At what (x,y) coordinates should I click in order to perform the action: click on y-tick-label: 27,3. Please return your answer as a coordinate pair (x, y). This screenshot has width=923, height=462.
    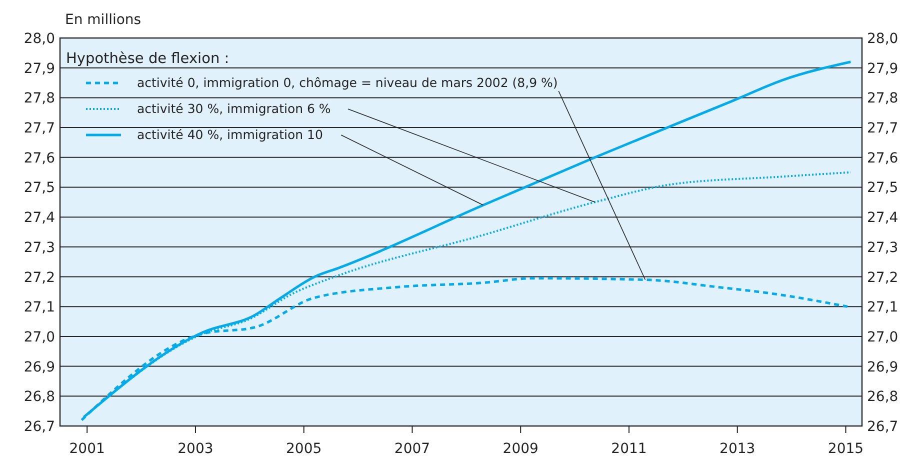
    Looking at the image, I should click on (39, 248).